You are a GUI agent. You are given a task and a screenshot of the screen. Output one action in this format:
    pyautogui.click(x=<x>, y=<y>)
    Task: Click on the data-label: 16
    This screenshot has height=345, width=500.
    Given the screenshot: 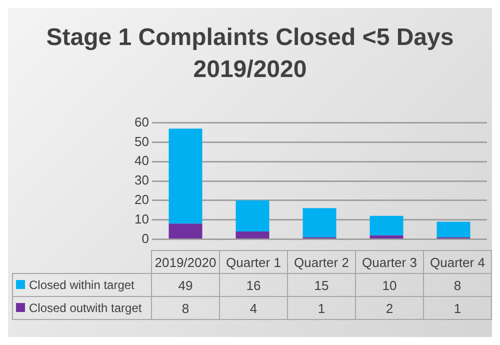 What is the action you would take?
    pyautogui.click(x=254, y=285)
    